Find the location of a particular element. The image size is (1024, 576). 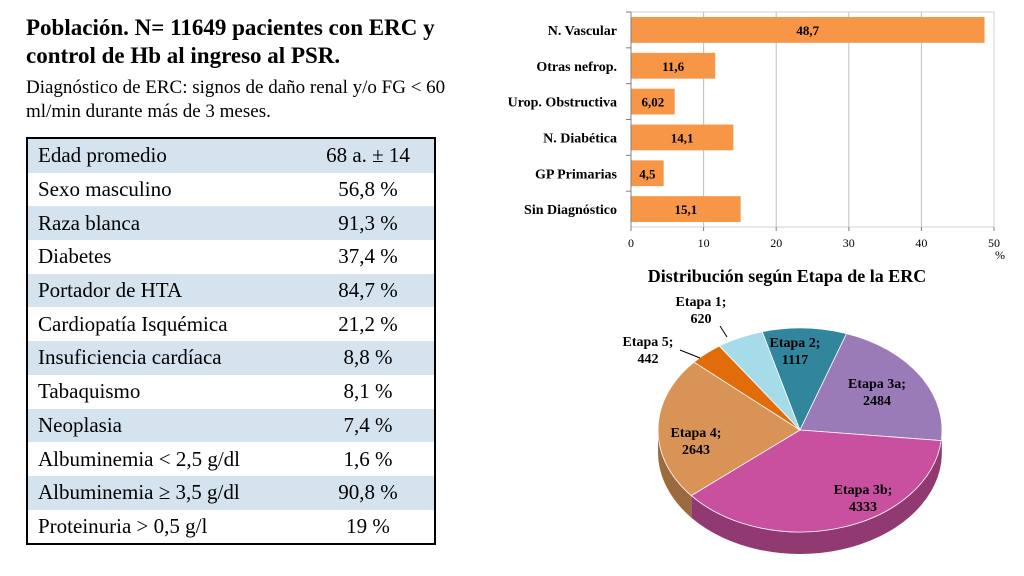

table-row: Albuminemia < 2,5 g/dl 1,6 % is located at coordinates (231, 459).